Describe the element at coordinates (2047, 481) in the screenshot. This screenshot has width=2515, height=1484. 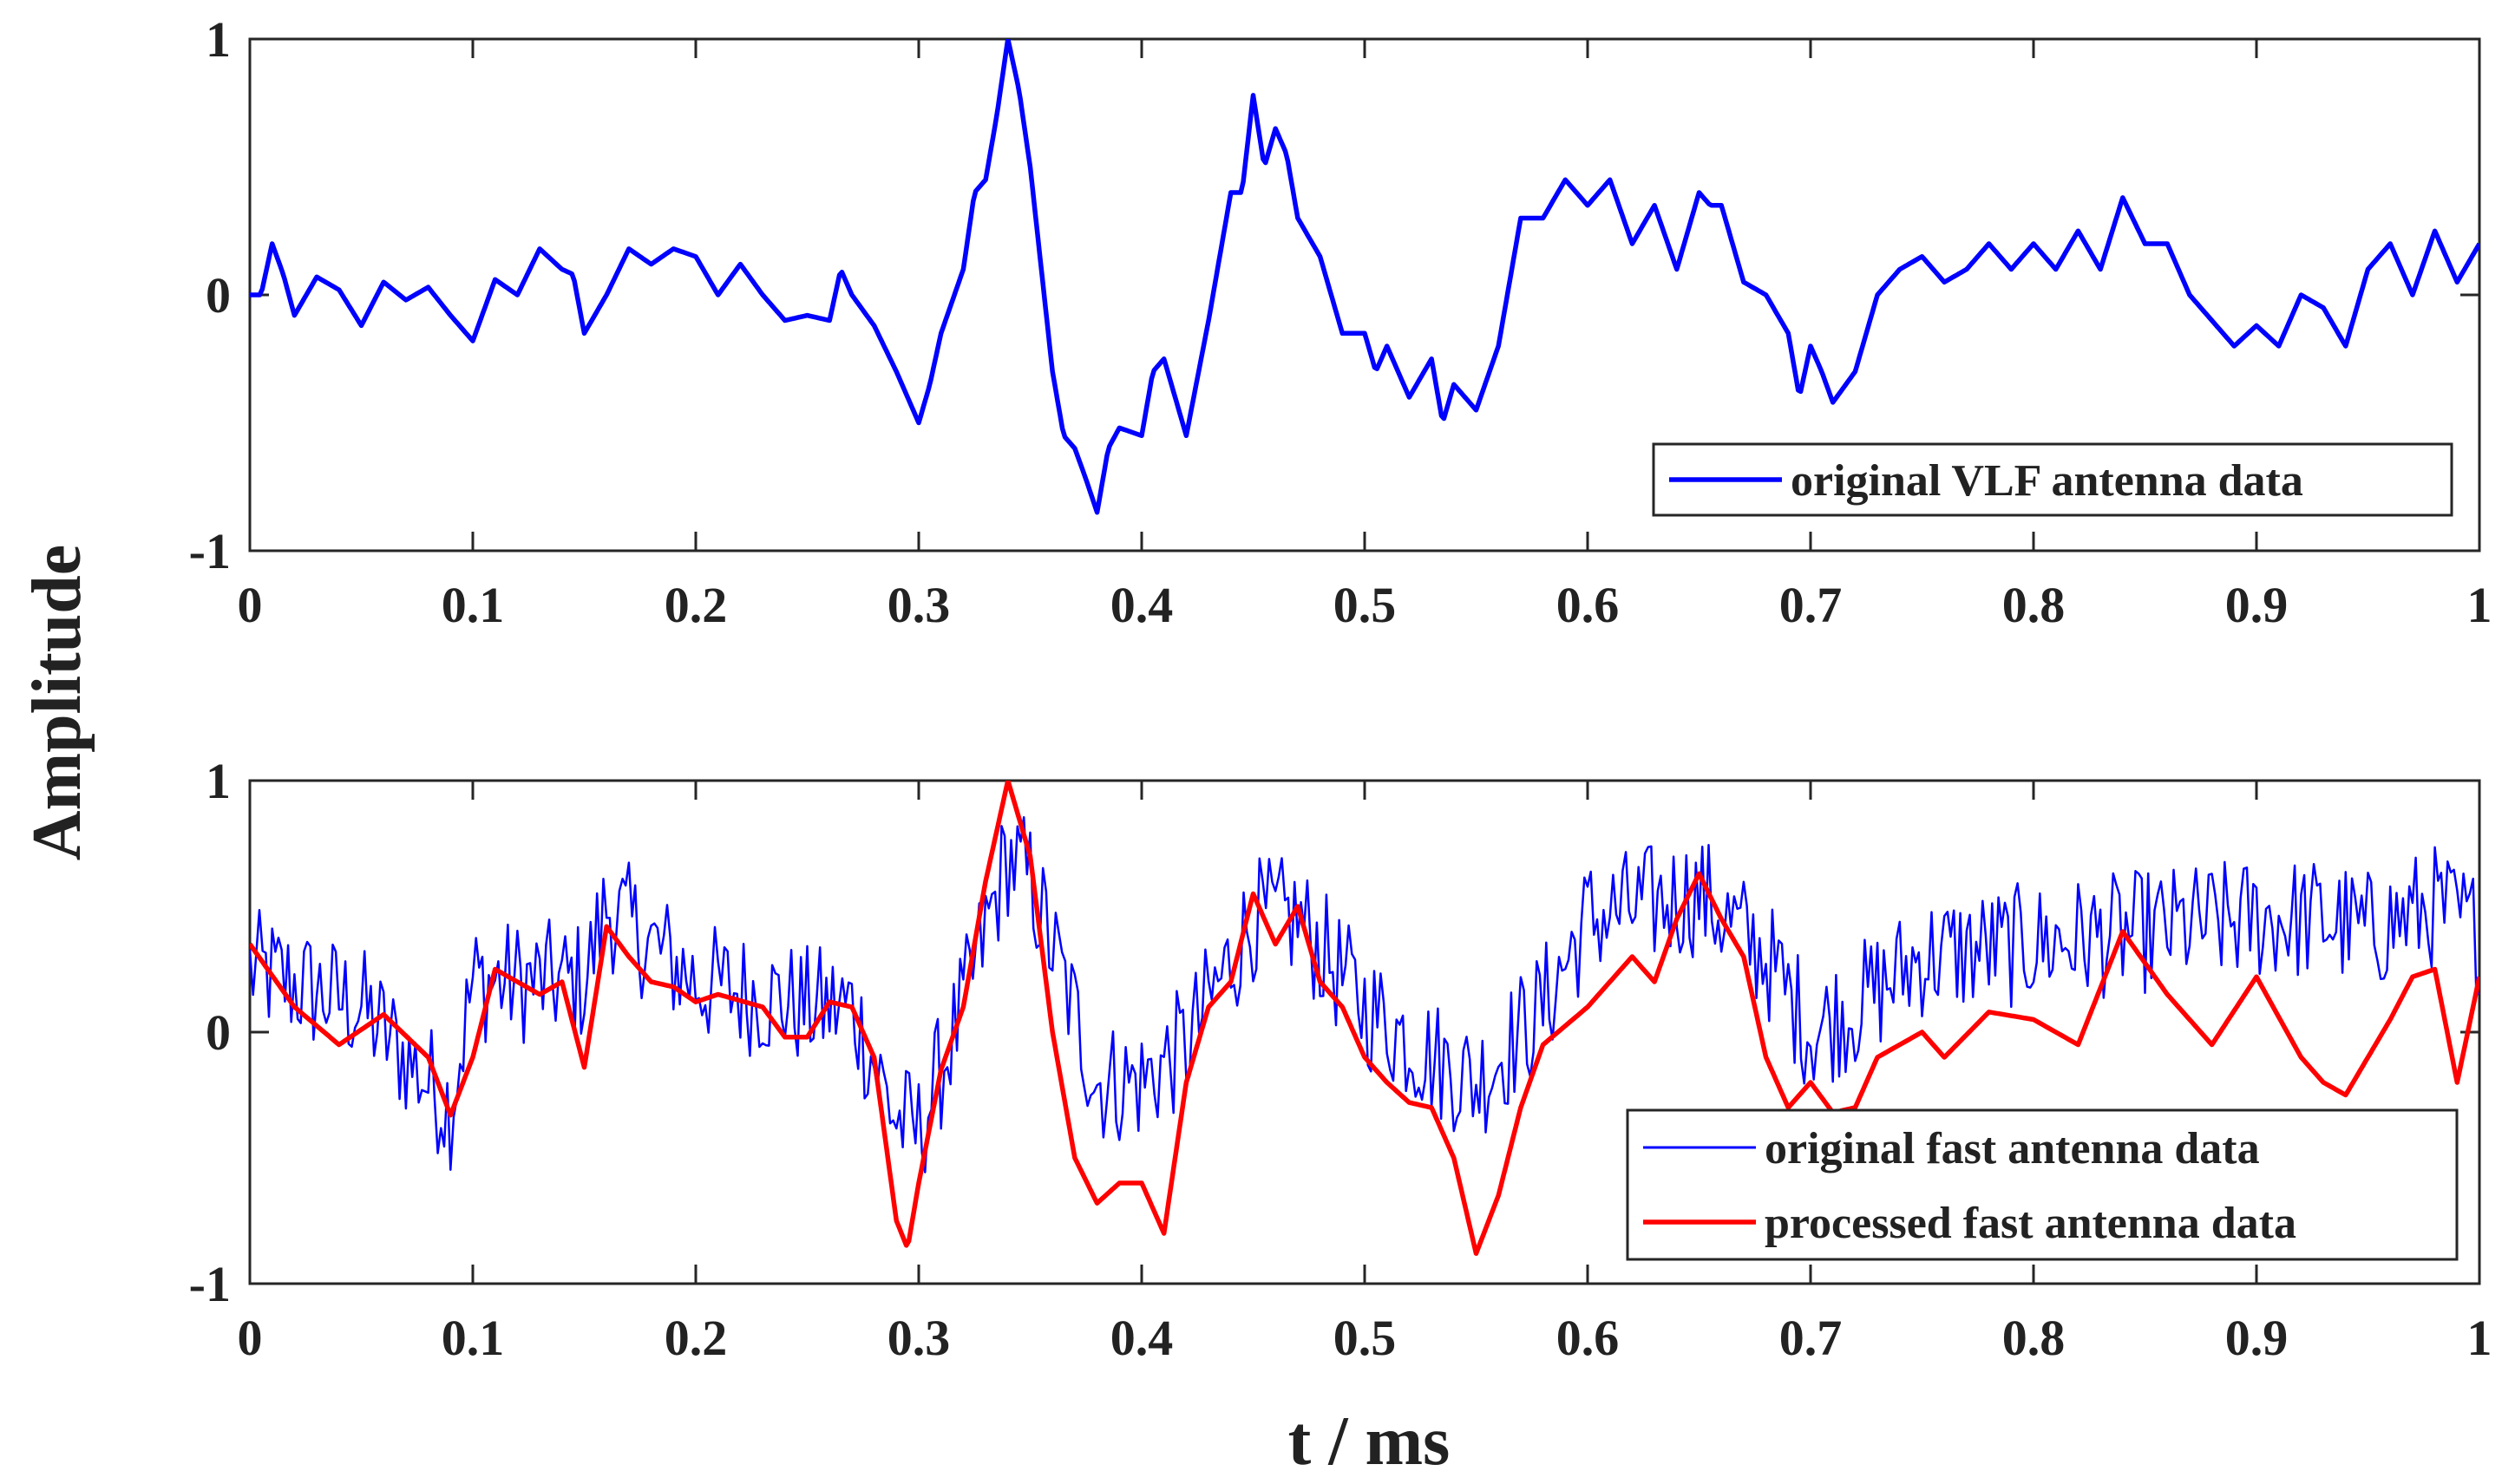
I see `legend-entry: original VLF antenna data` at that location.